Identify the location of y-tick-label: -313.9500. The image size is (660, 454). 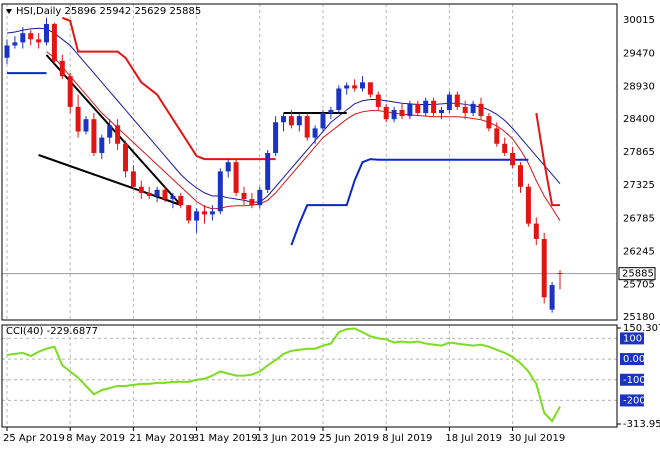
(641, 424).